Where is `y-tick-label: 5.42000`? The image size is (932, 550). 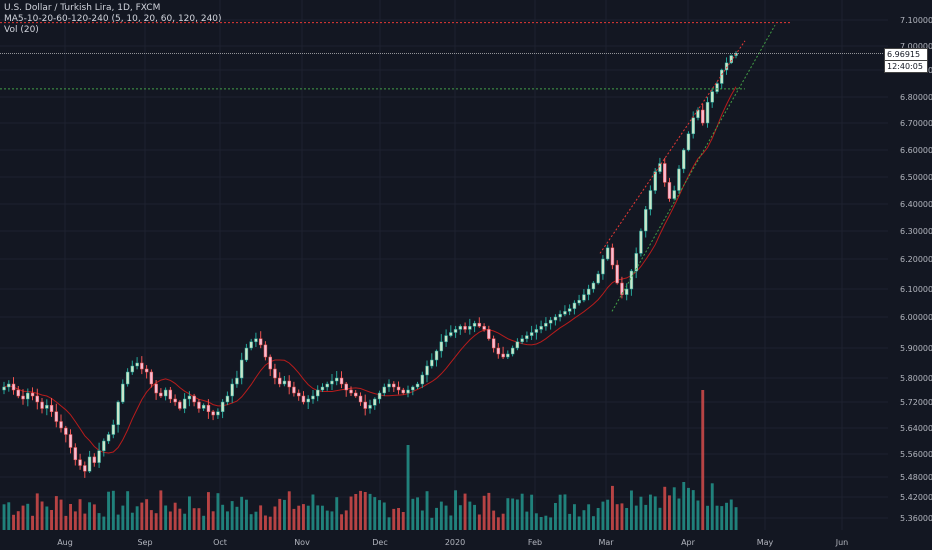
y-tick-label: 5.42000 is located at coordinates (916, 497).